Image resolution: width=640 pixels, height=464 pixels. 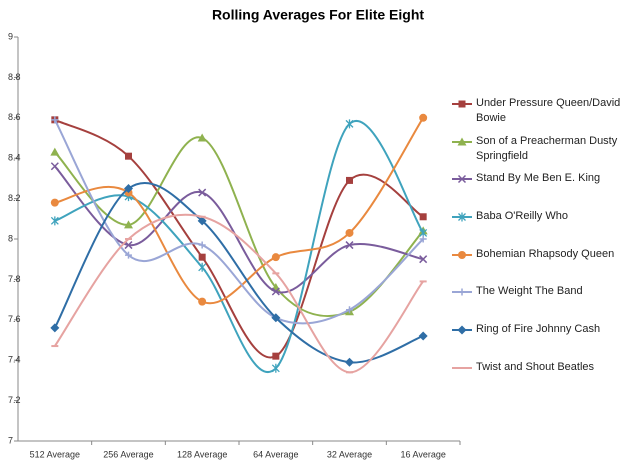 I want to click on y-tick-label: 7, so click(x=10, y=440).